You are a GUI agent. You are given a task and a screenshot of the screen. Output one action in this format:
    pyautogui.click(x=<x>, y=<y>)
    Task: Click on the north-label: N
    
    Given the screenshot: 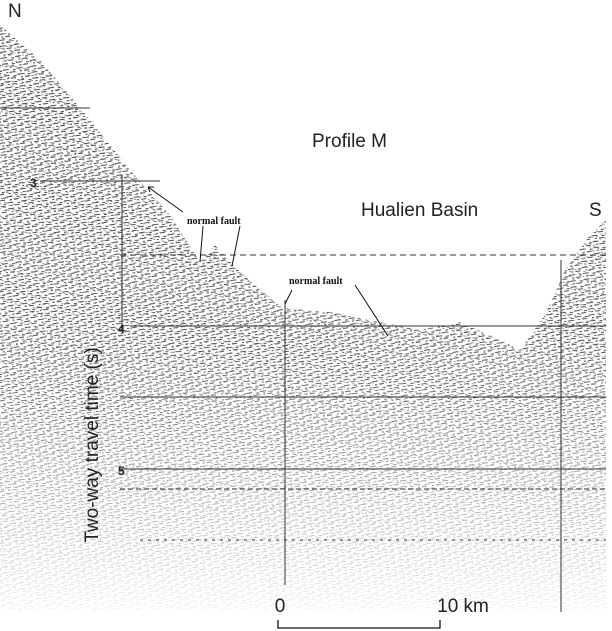 What is the action you would take?
    pyautogui.click(x=15, y=11)
    